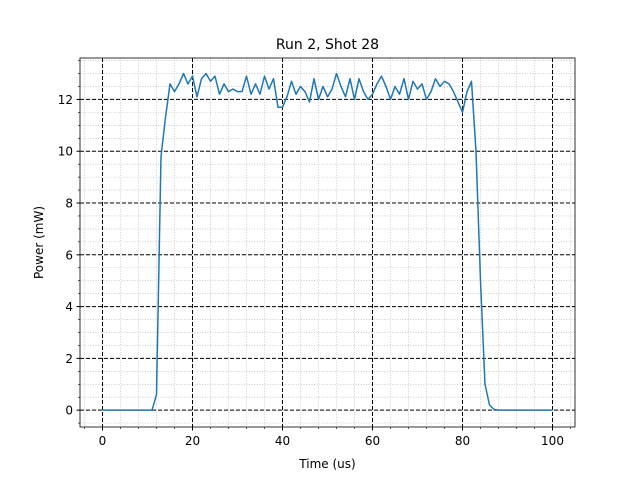 Image resolution: width=640 pixels, height=484 pixels. What do you see at coordinates (69, 204) in the screenshot?
I see `y-tick-label: 8` at bounding box center [69, 204].